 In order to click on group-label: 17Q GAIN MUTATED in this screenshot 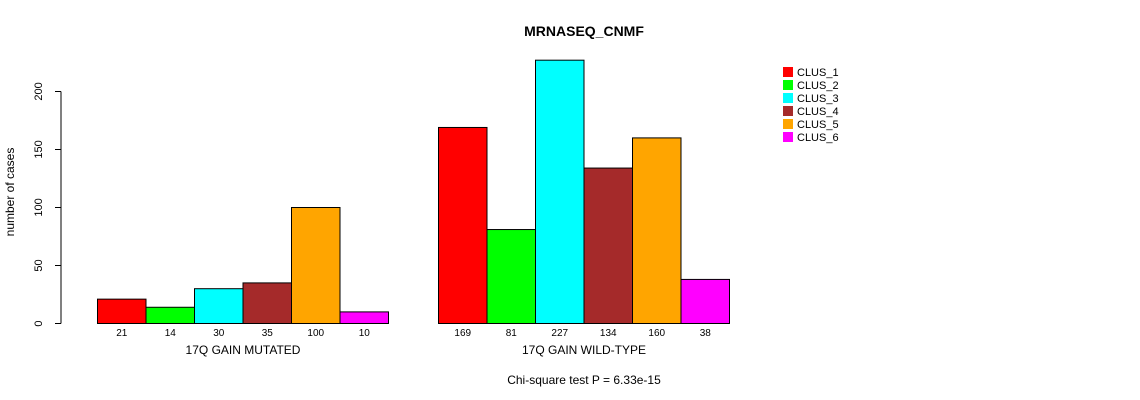, I will do `click(243, 350)`.